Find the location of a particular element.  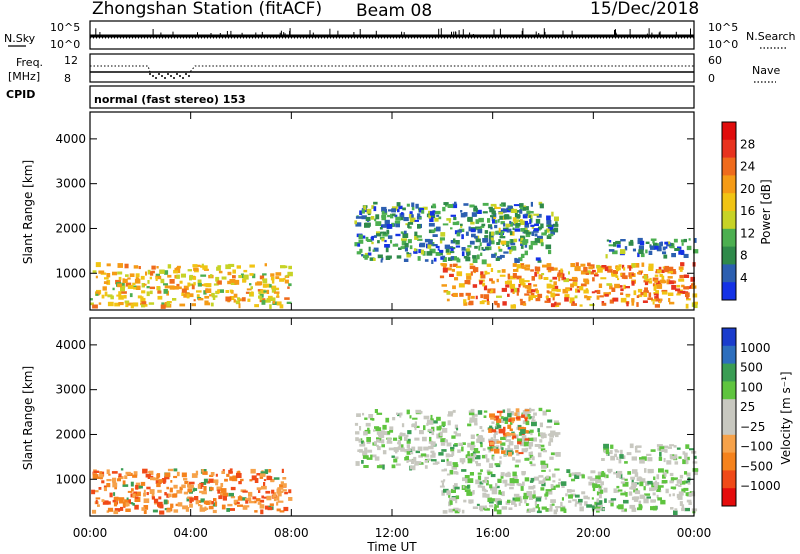

colorbar-tick-label: 8 is located at coordinates (744, 256).